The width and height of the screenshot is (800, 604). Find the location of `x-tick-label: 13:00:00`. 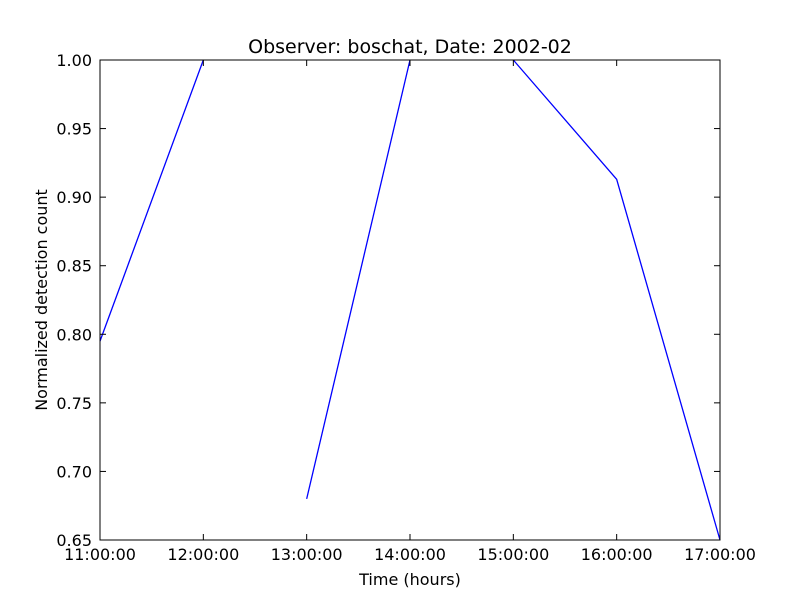

x-tick-label: 13:00:00 is located at coordinates (307, 554).